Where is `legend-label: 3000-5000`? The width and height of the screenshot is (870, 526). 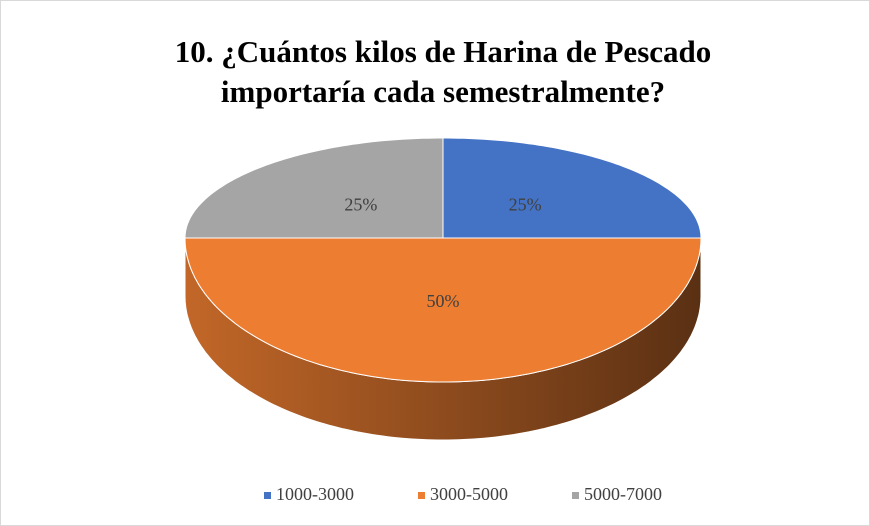 legend-label: 3000-5000 is located at coordinates (469, 494).